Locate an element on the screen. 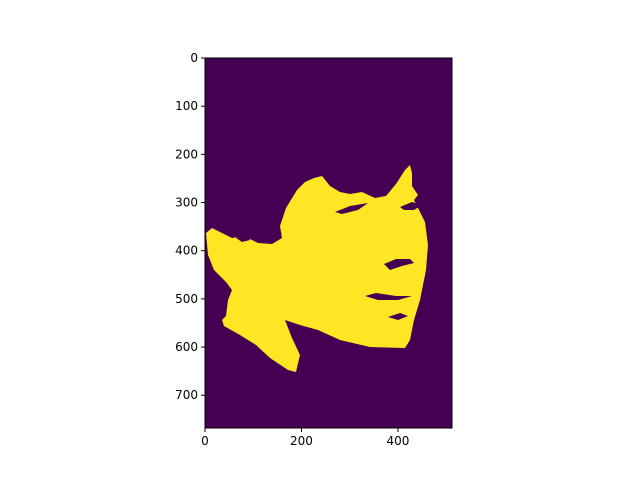 This screenshot has height=480, width=640. y-tick-label: 700 is located at coordinates (186, 395).